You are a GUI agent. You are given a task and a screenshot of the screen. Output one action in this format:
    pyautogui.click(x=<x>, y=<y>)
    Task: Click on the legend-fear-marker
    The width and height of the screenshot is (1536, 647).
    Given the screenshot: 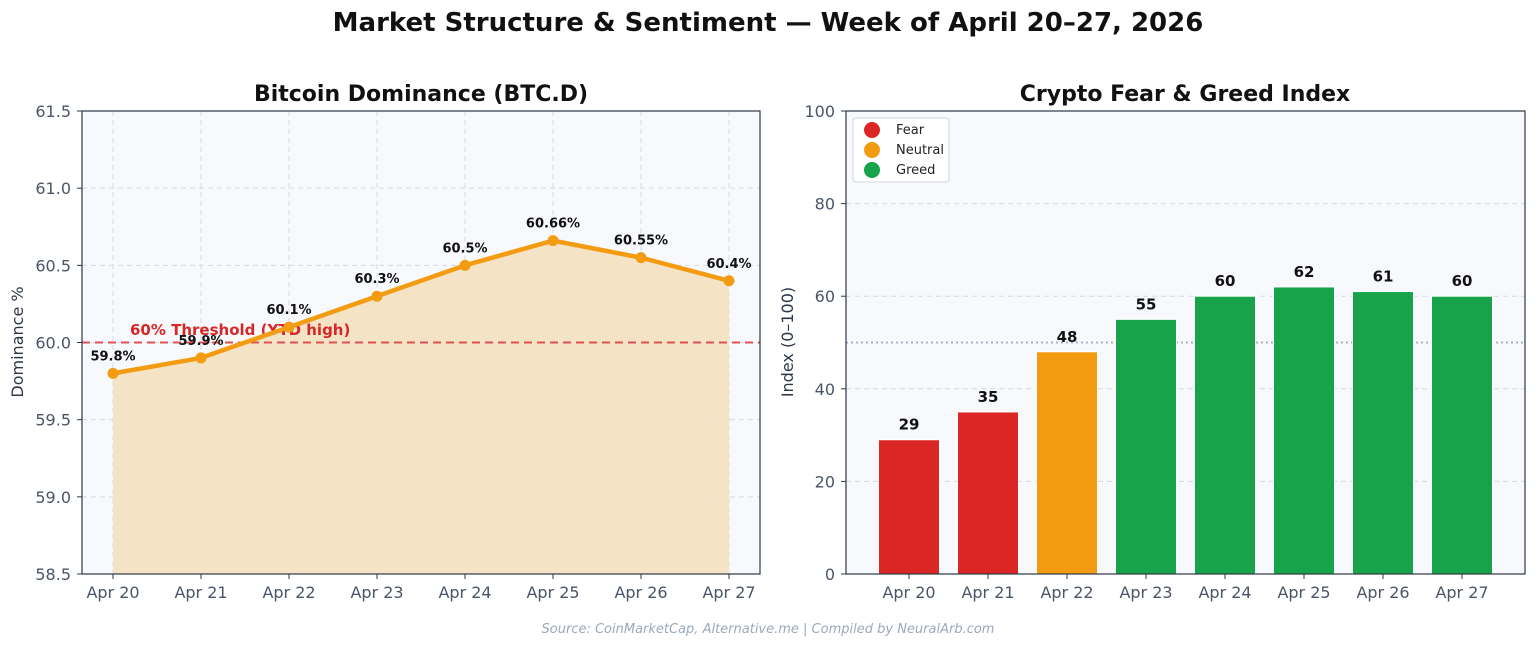 What is the action you would take?
    pyautogui.click(x=872, y=130)
    